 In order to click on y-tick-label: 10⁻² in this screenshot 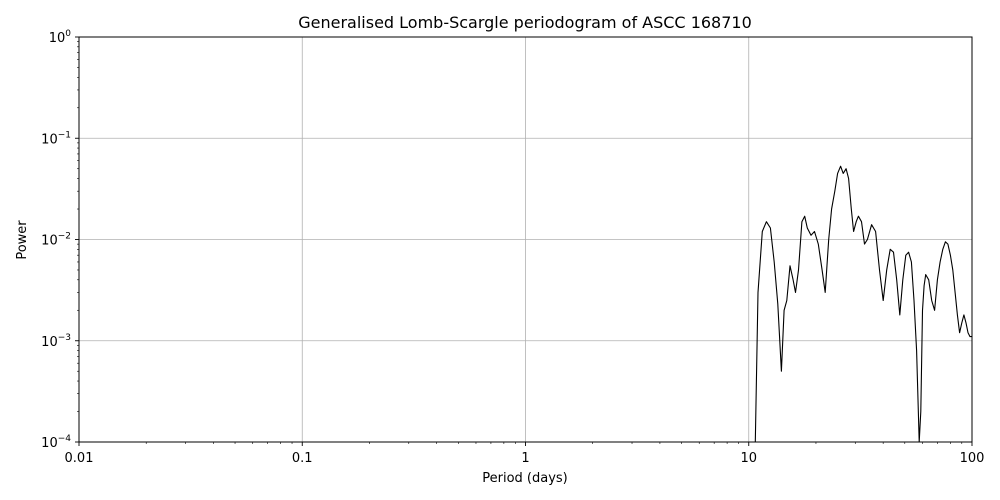, I will do `click(56, 240)`.